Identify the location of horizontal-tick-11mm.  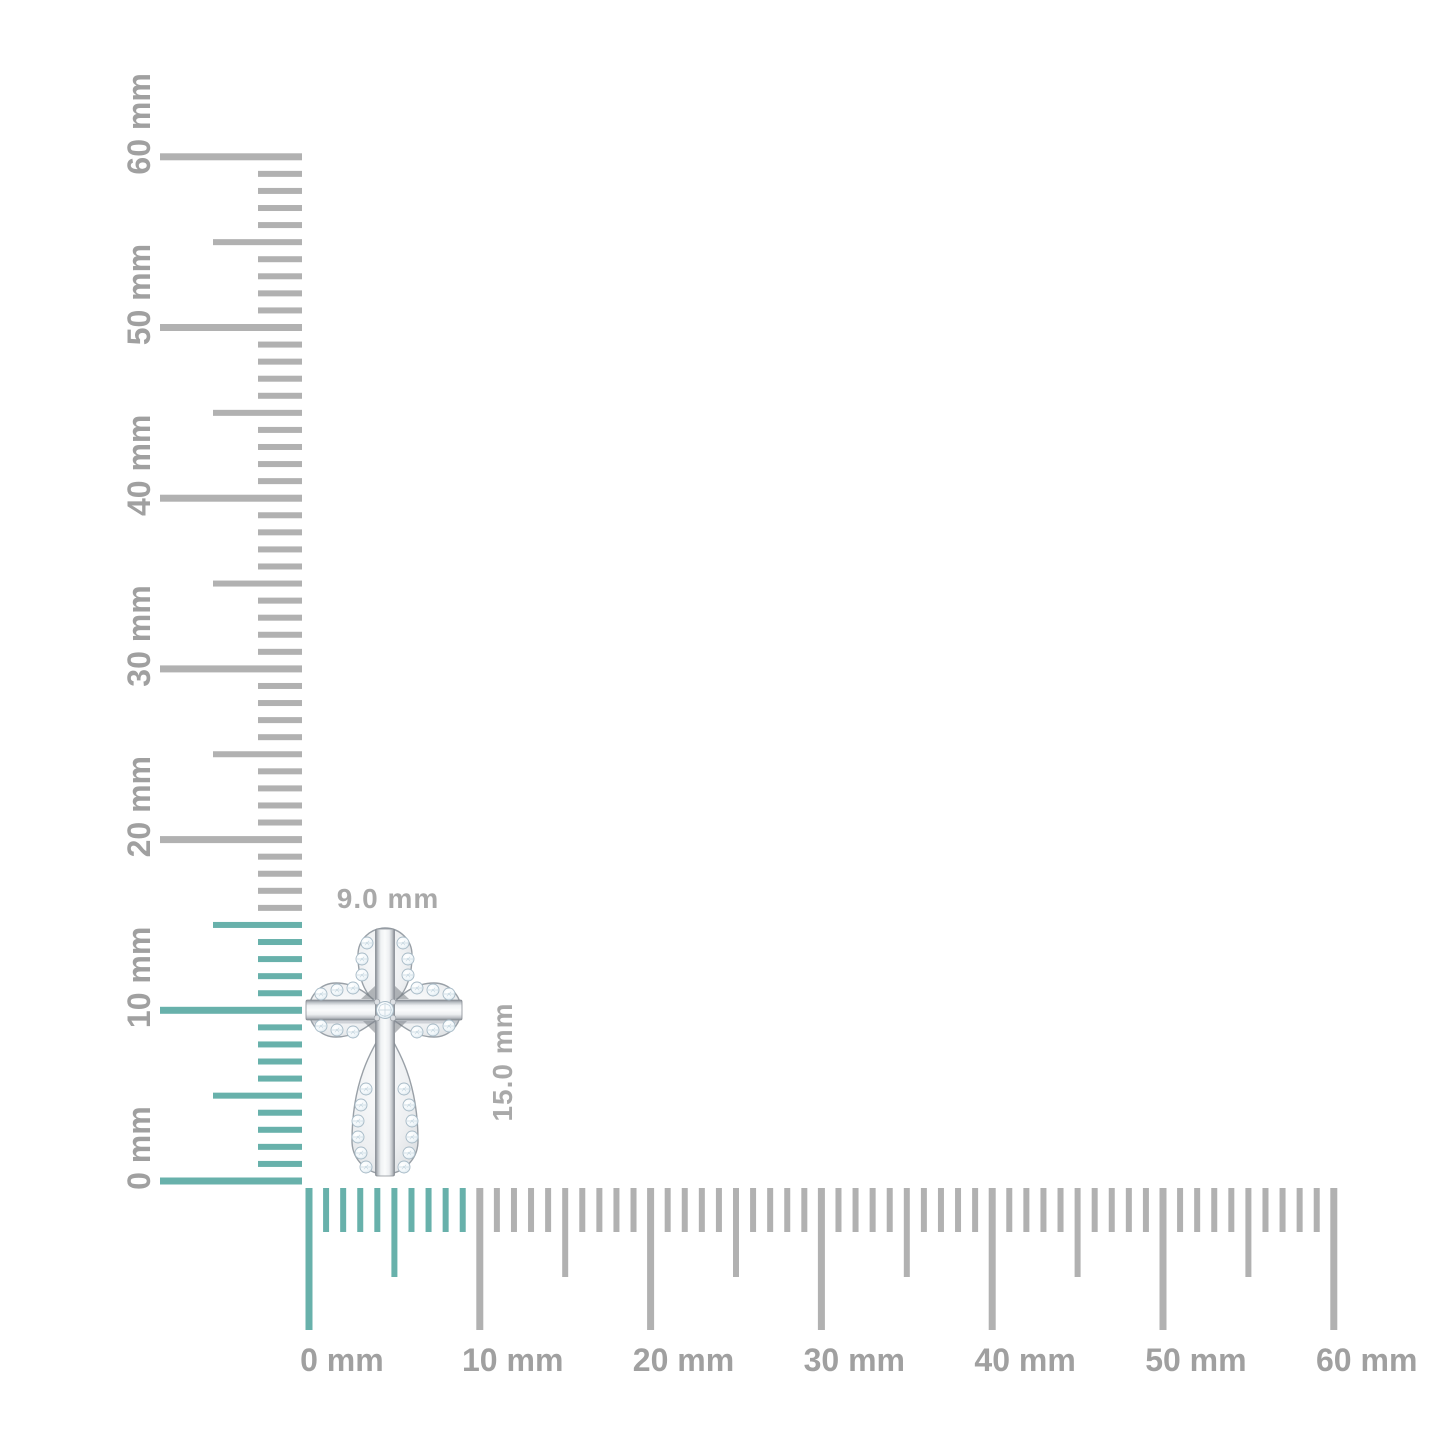
(496, 1210).